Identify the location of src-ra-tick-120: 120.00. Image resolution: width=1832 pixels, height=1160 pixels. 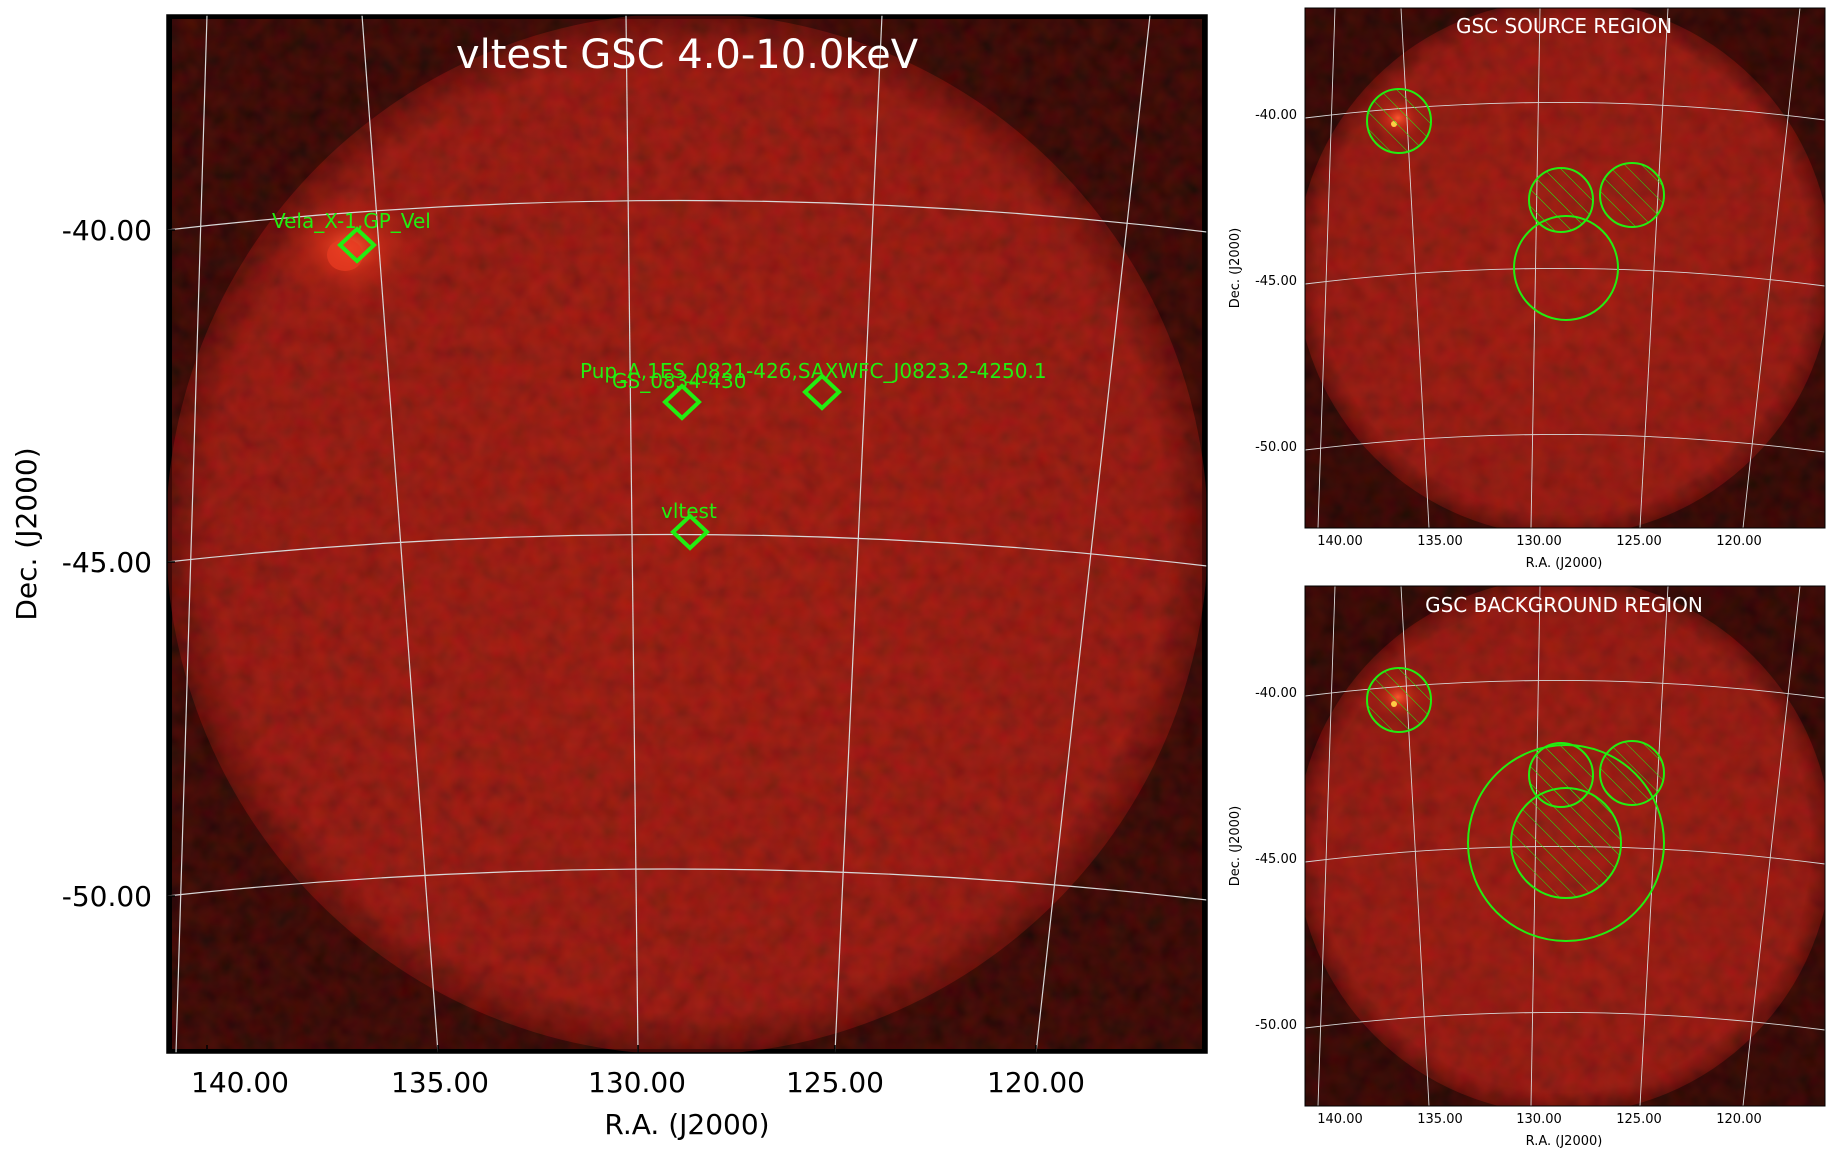
(1739, 541).